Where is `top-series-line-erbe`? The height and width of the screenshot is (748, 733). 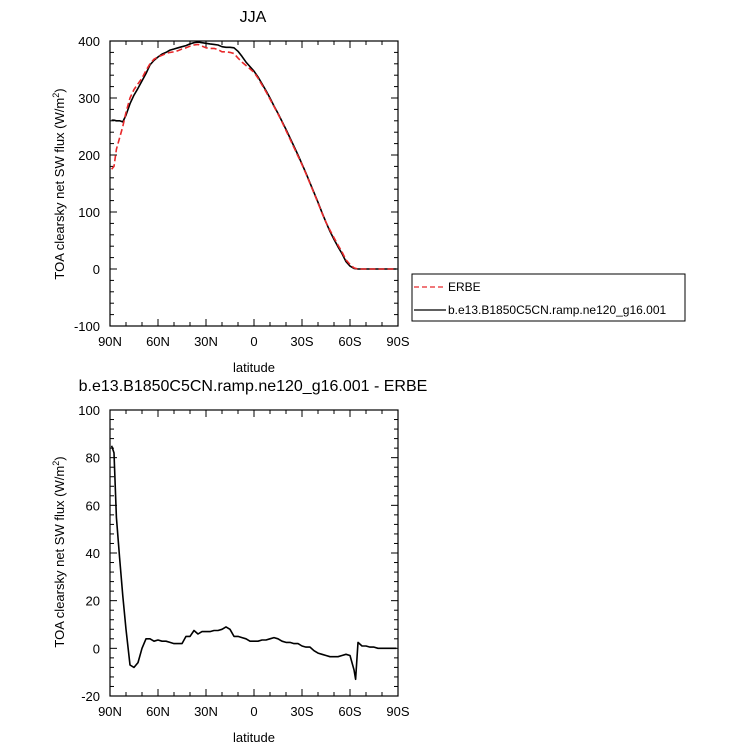
top-series-line-erbe is located at coordinates (253, 156).